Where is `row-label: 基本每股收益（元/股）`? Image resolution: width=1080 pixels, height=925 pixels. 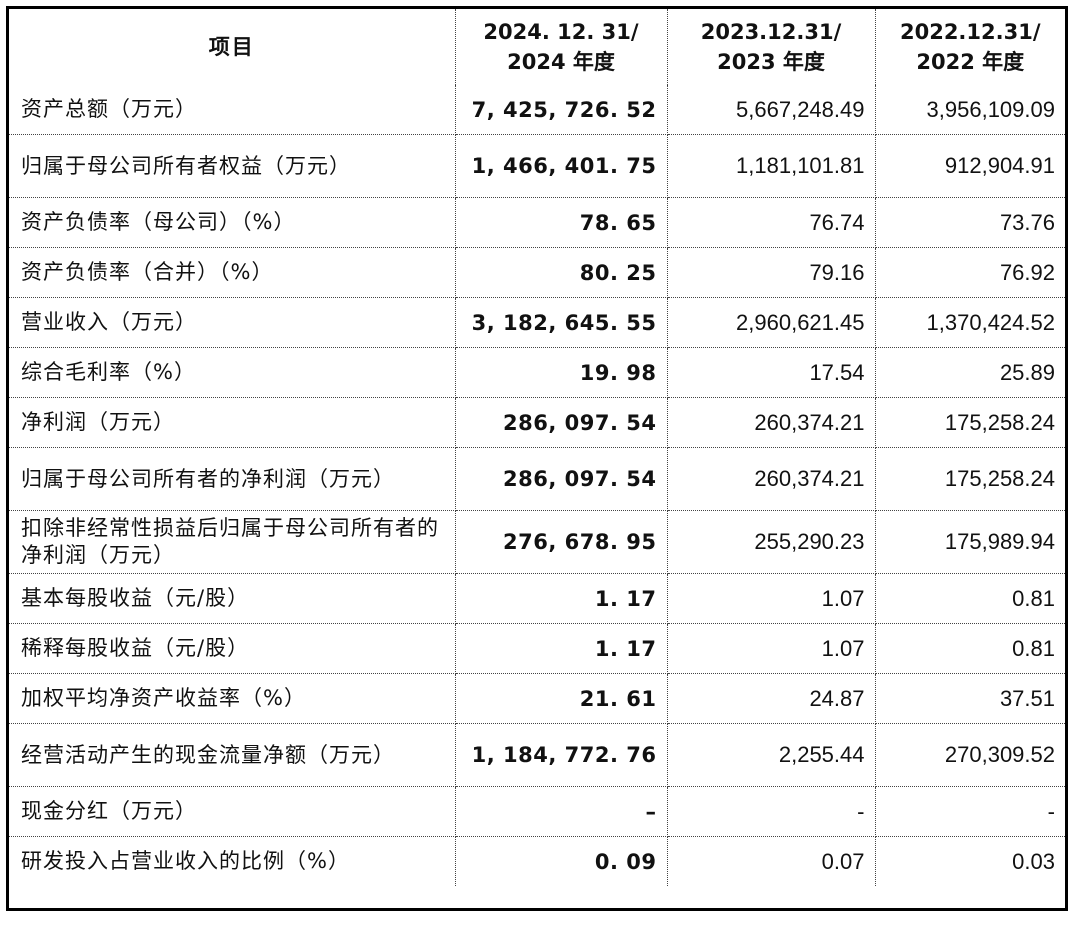 row-label: 基本每股收益（元/股） is located at coordinates (232, 598).